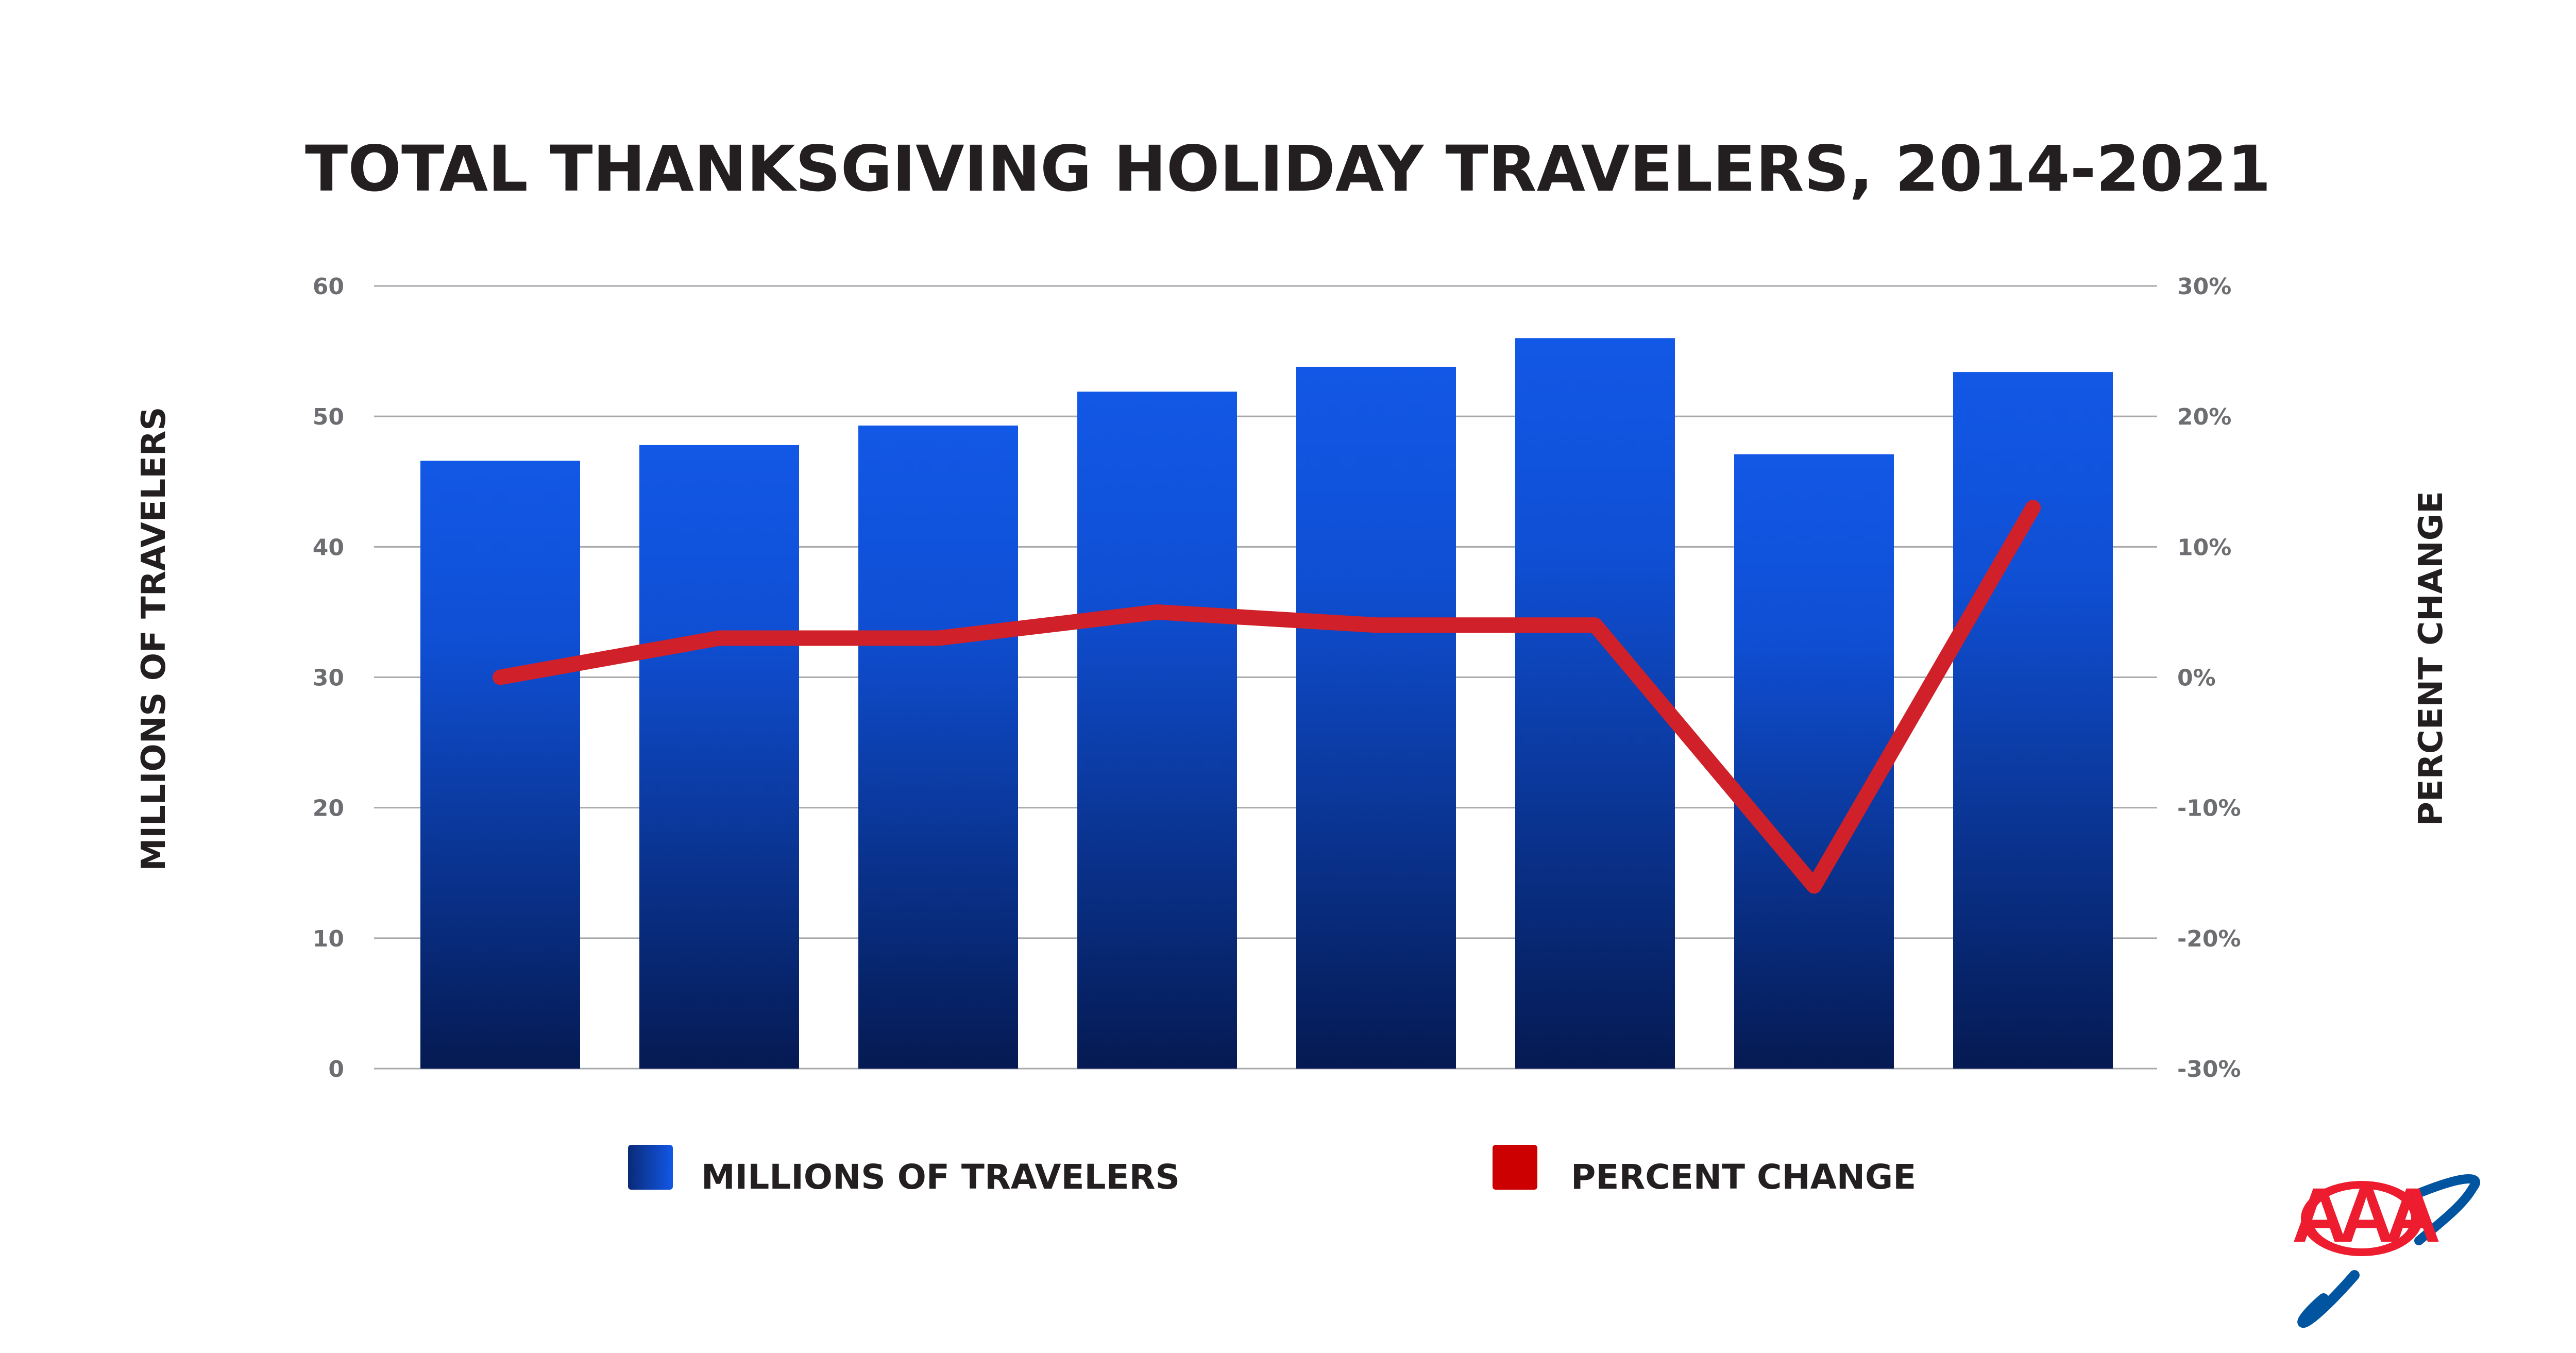 The height and width of the screenshot is (1353, 2576). I want to click on y2-tick-label: -20%, so click(2209, 939).